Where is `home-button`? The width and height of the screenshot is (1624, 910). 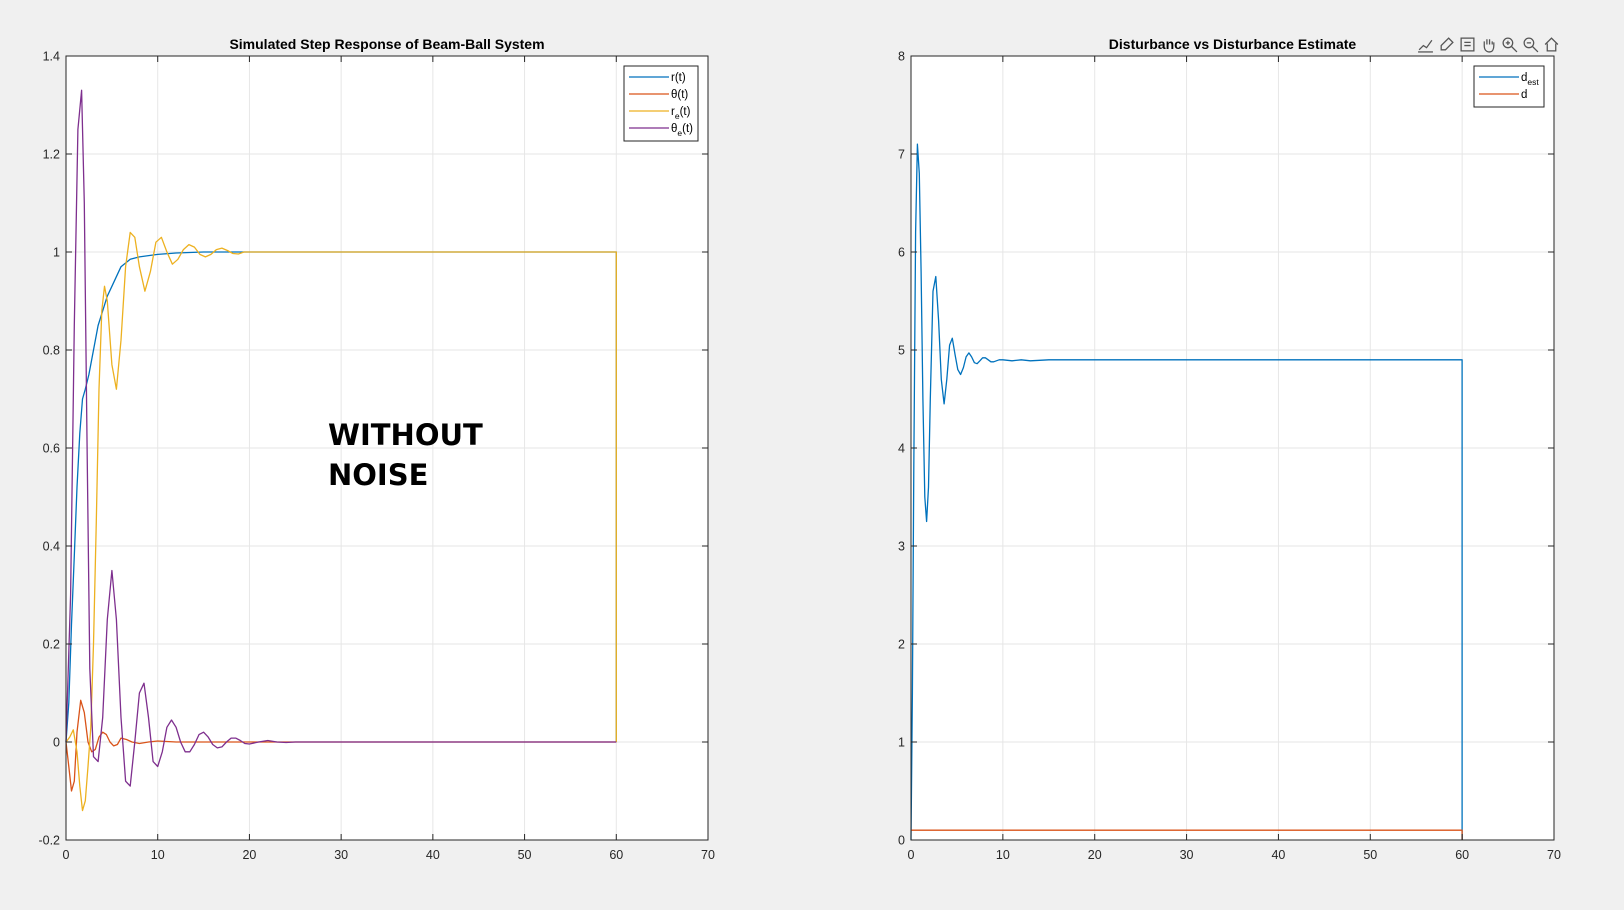 home-button is located at coordinates (1551, 44).